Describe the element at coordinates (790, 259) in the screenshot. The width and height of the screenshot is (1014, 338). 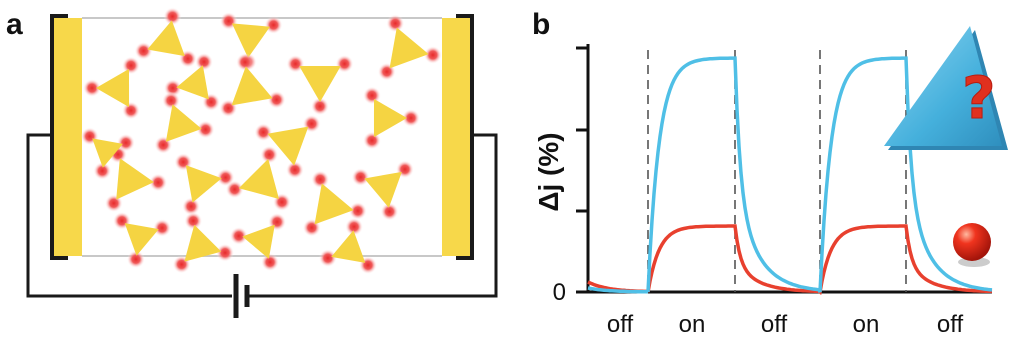
I see `sphere-response-curve` at that location.